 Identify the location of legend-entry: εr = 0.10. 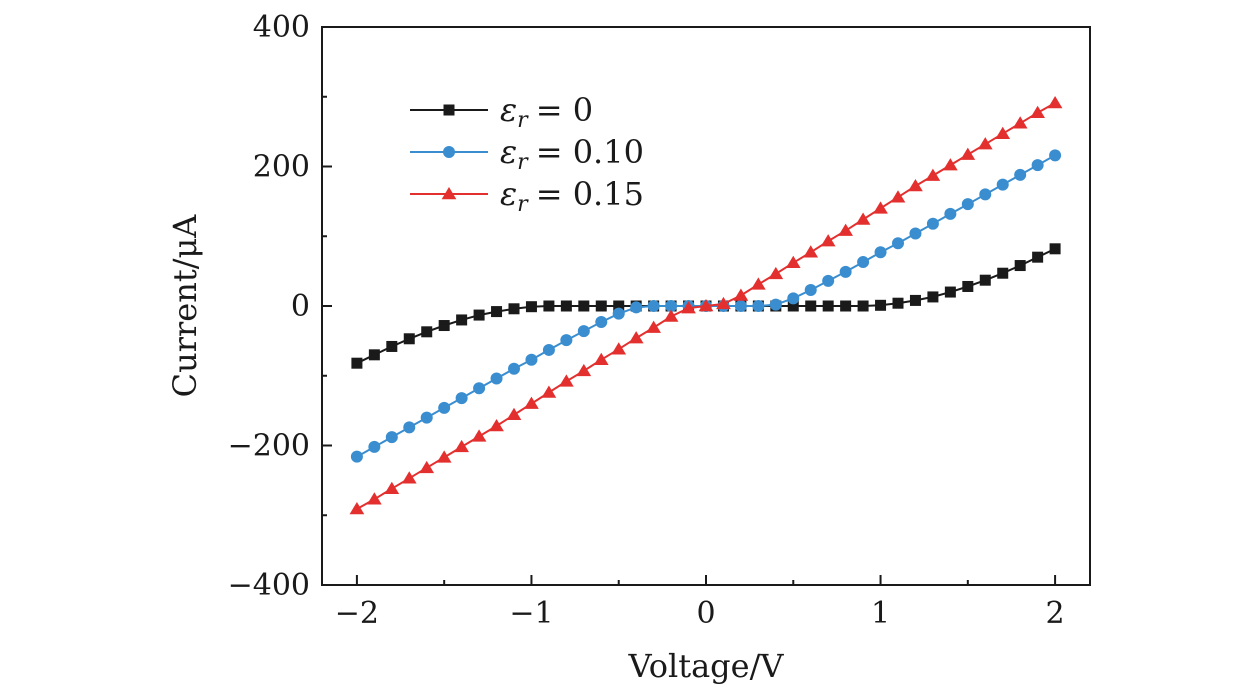
(527, 154).